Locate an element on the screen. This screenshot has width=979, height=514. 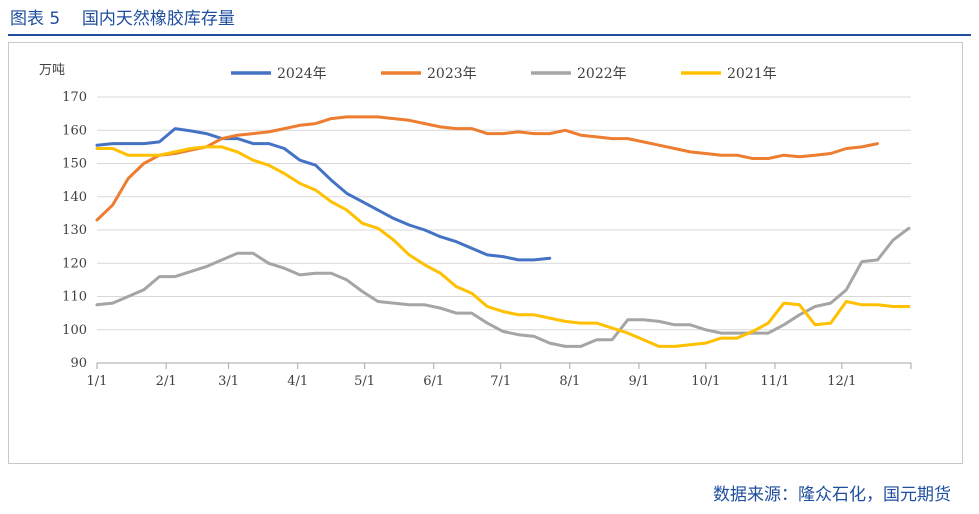
figure-title: 图表 5 国内天然橡胶库存量 is located at coordinates (122, 19).